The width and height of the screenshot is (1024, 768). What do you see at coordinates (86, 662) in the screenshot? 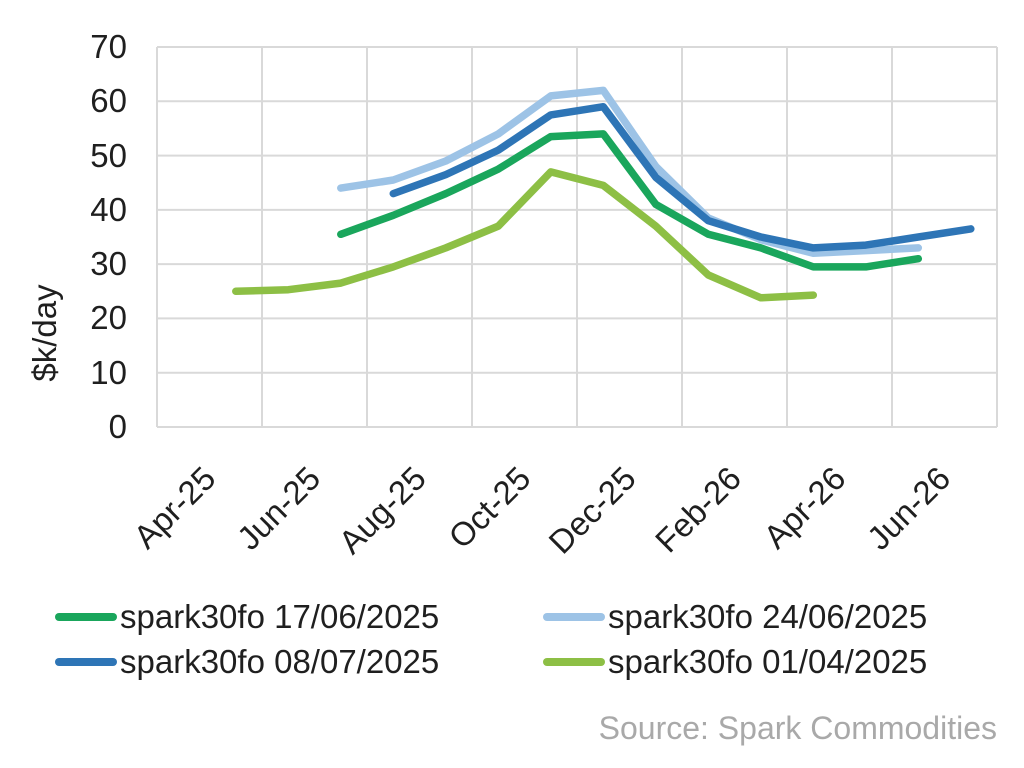
I see `legend-swatch-dark-blue` at bounding box center [86, 662].